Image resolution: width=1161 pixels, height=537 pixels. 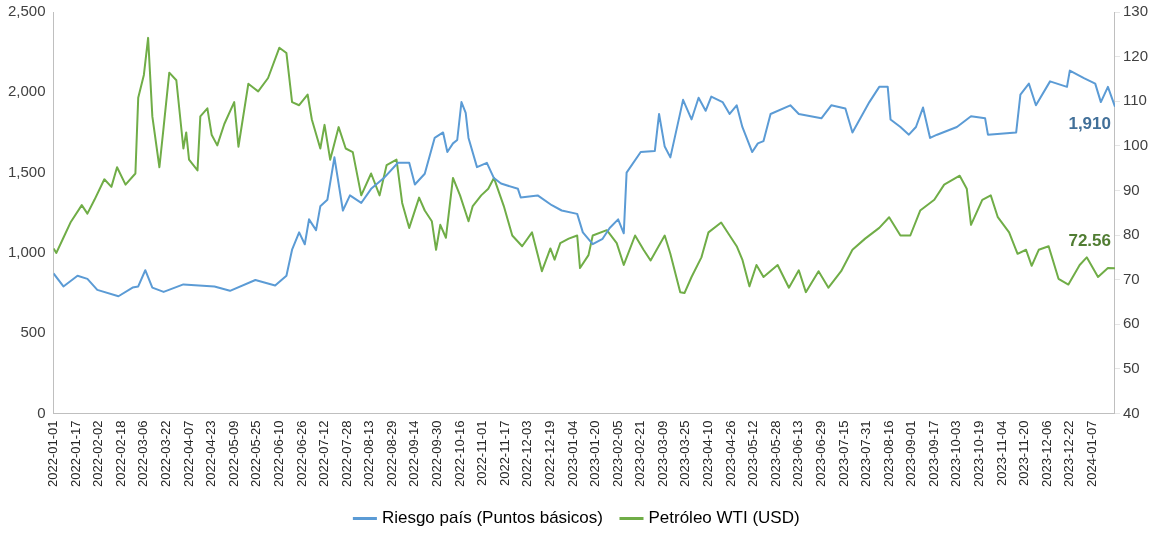 What do you see at coordinates (775, 453) in the screenshot?
I see `x-tick-label: 2023-05-28` at bounding box center [775, 453].